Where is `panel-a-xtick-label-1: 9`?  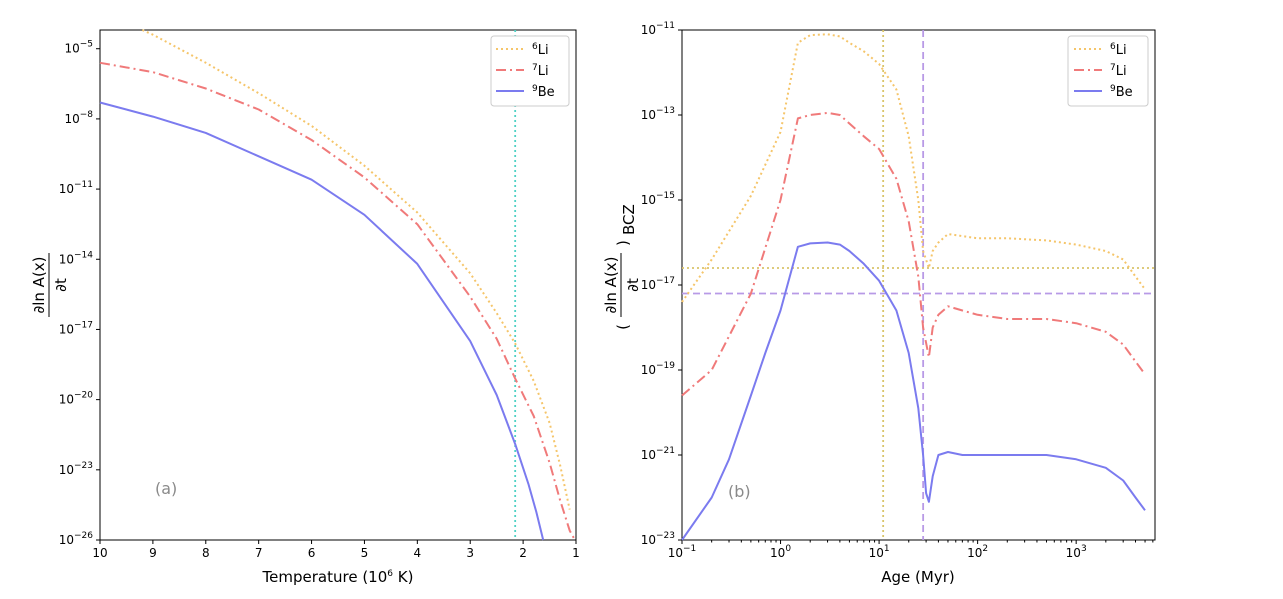 panel-a-xtick-label-1: 9 is located at coordinates (153, 553).